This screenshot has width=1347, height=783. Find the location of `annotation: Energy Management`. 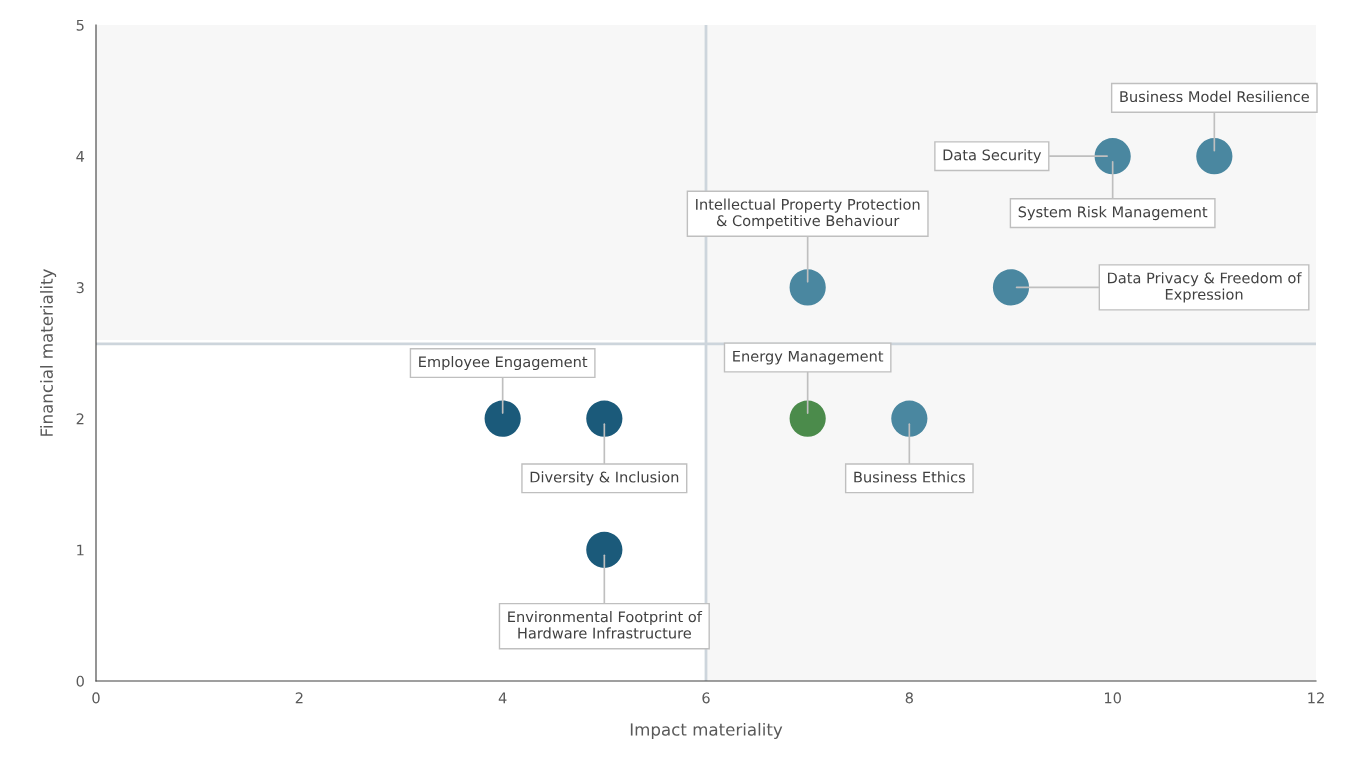

annotation: Energy Management is located at coordinates (808, 357).